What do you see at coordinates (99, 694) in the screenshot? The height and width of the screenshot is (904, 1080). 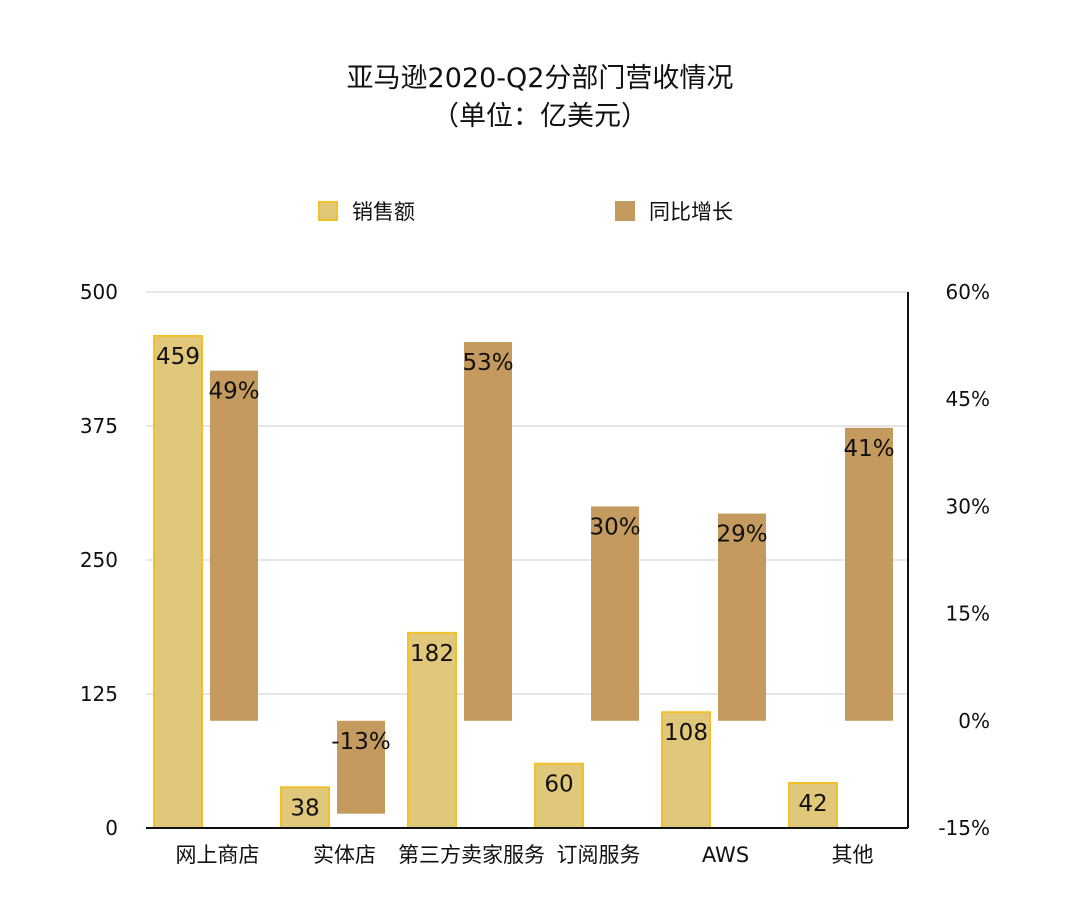 I see `y-left-tick-label: 125` at bounding box center [99, 694].